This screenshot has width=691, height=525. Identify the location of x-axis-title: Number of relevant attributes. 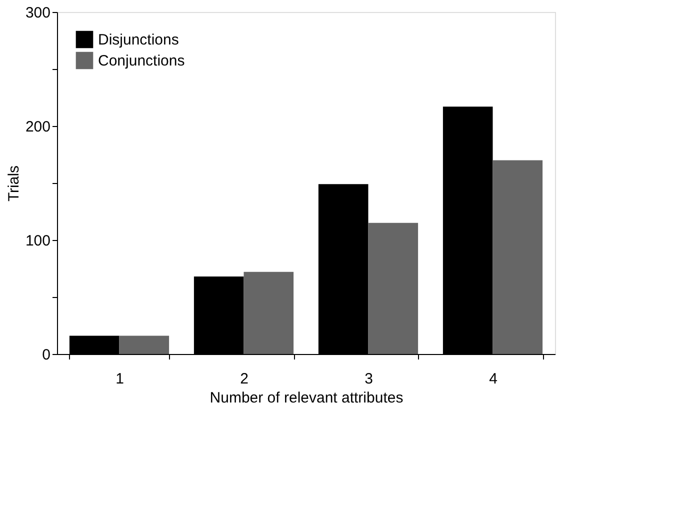
(307, 398).